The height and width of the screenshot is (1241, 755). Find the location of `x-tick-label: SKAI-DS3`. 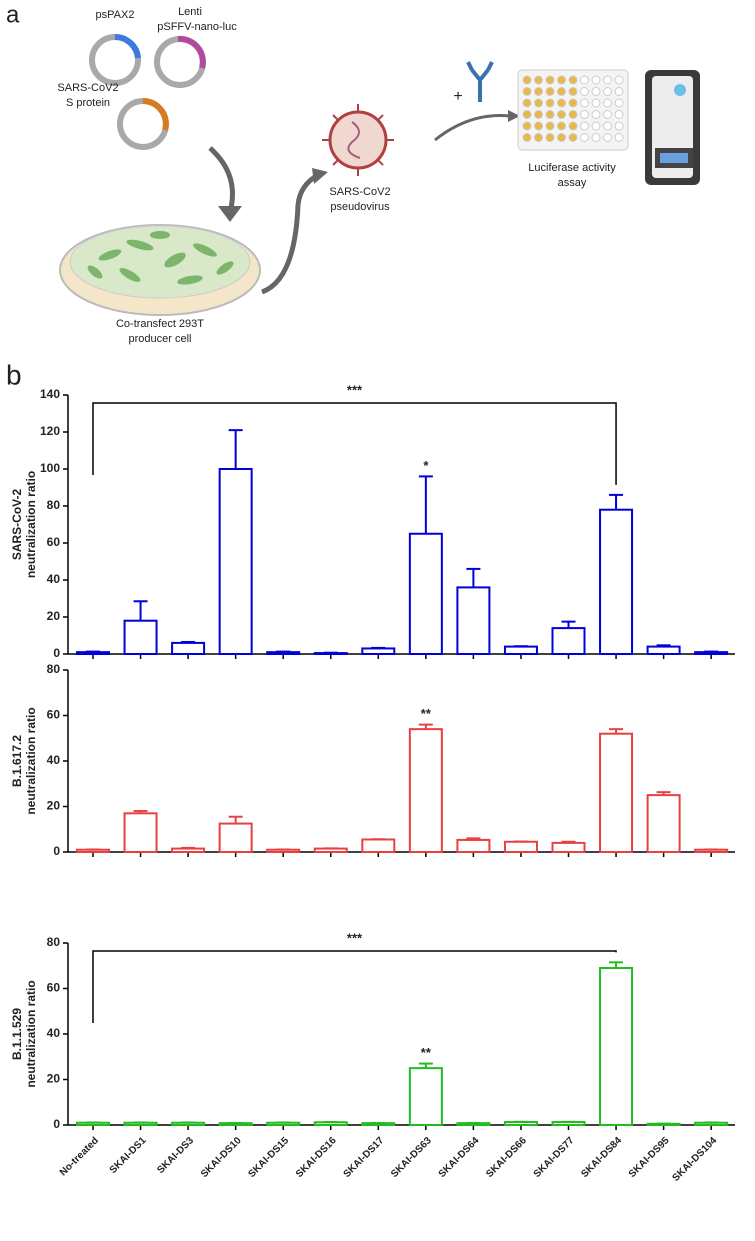

x-tick-label: SKAI-DS3 is located at coordinates (175, 1155).